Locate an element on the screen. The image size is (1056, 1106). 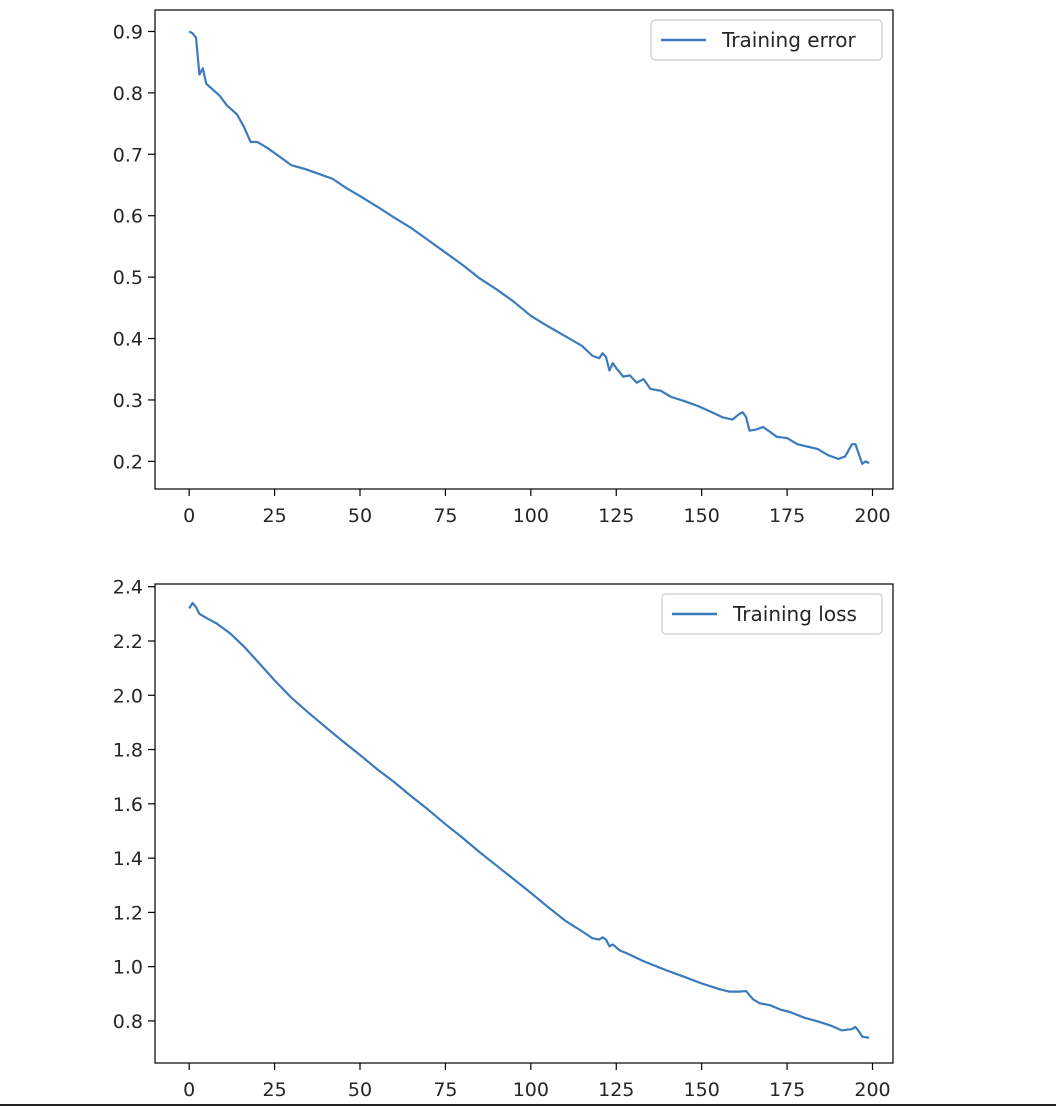
y-tick-label: 0.3 is located at coordinates (128, 401).